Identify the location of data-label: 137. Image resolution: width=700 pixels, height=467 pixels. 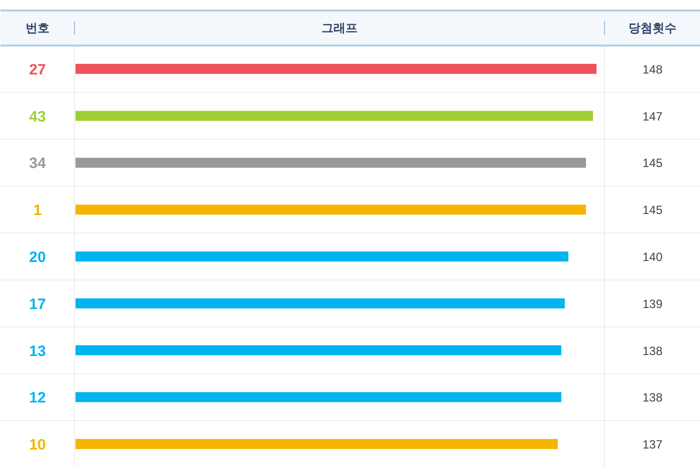
(652, 445).